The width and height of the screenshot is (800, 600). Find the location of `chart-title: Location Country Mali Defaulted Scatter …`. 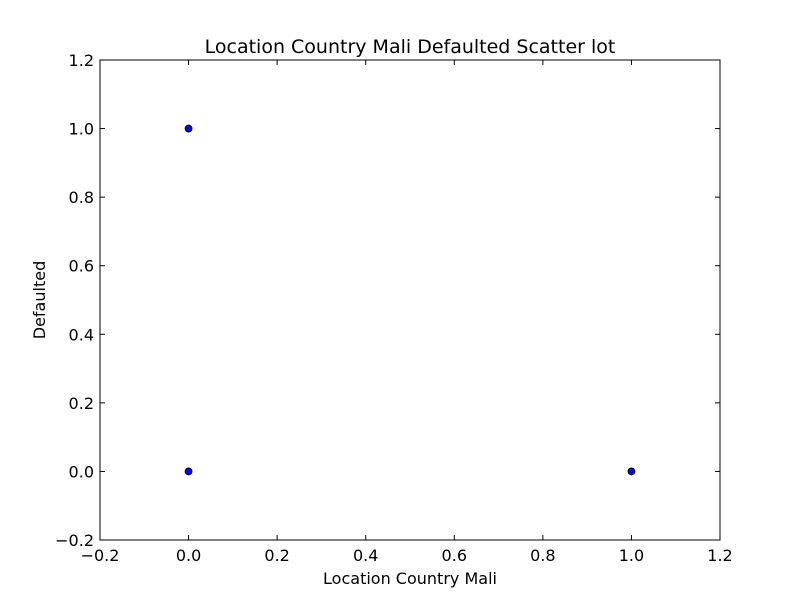

chart-title: Location Country Mali Defaulted Scatter … is located at coordinates (410, 47).